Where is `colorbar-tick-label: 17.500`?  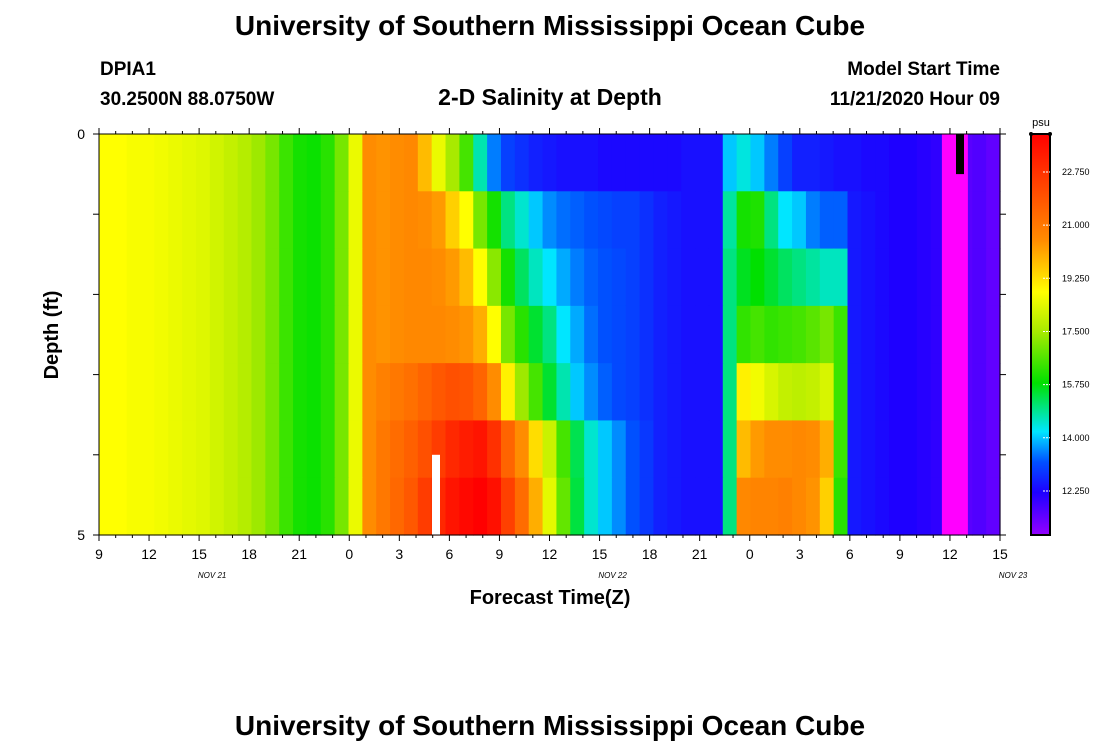
colorbar-tick-label: 17.500 is located at coordinates (1076, 331).